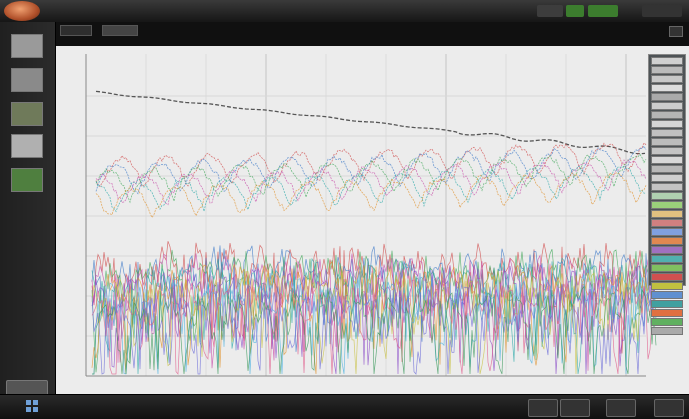 This screenshot has width=689, height=419. What do you see at coordinates (22, 11) in the screenshot?
I see `app-logo` at bounding box center [22, 11].